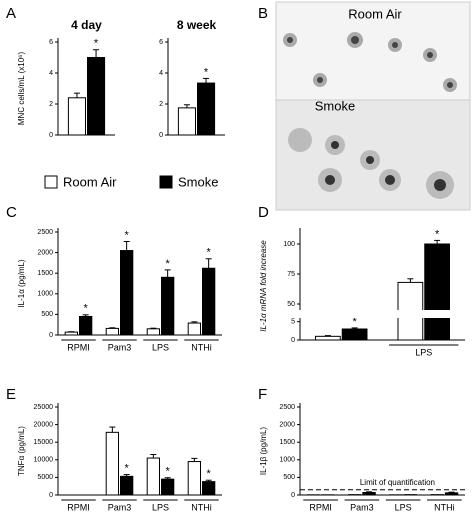 The height and width of the screenshot is (514, 474). What do you see at coordinates (11, 212) in the screenshot?
I see `panel-letter: C` at bounding box center [11, 212].